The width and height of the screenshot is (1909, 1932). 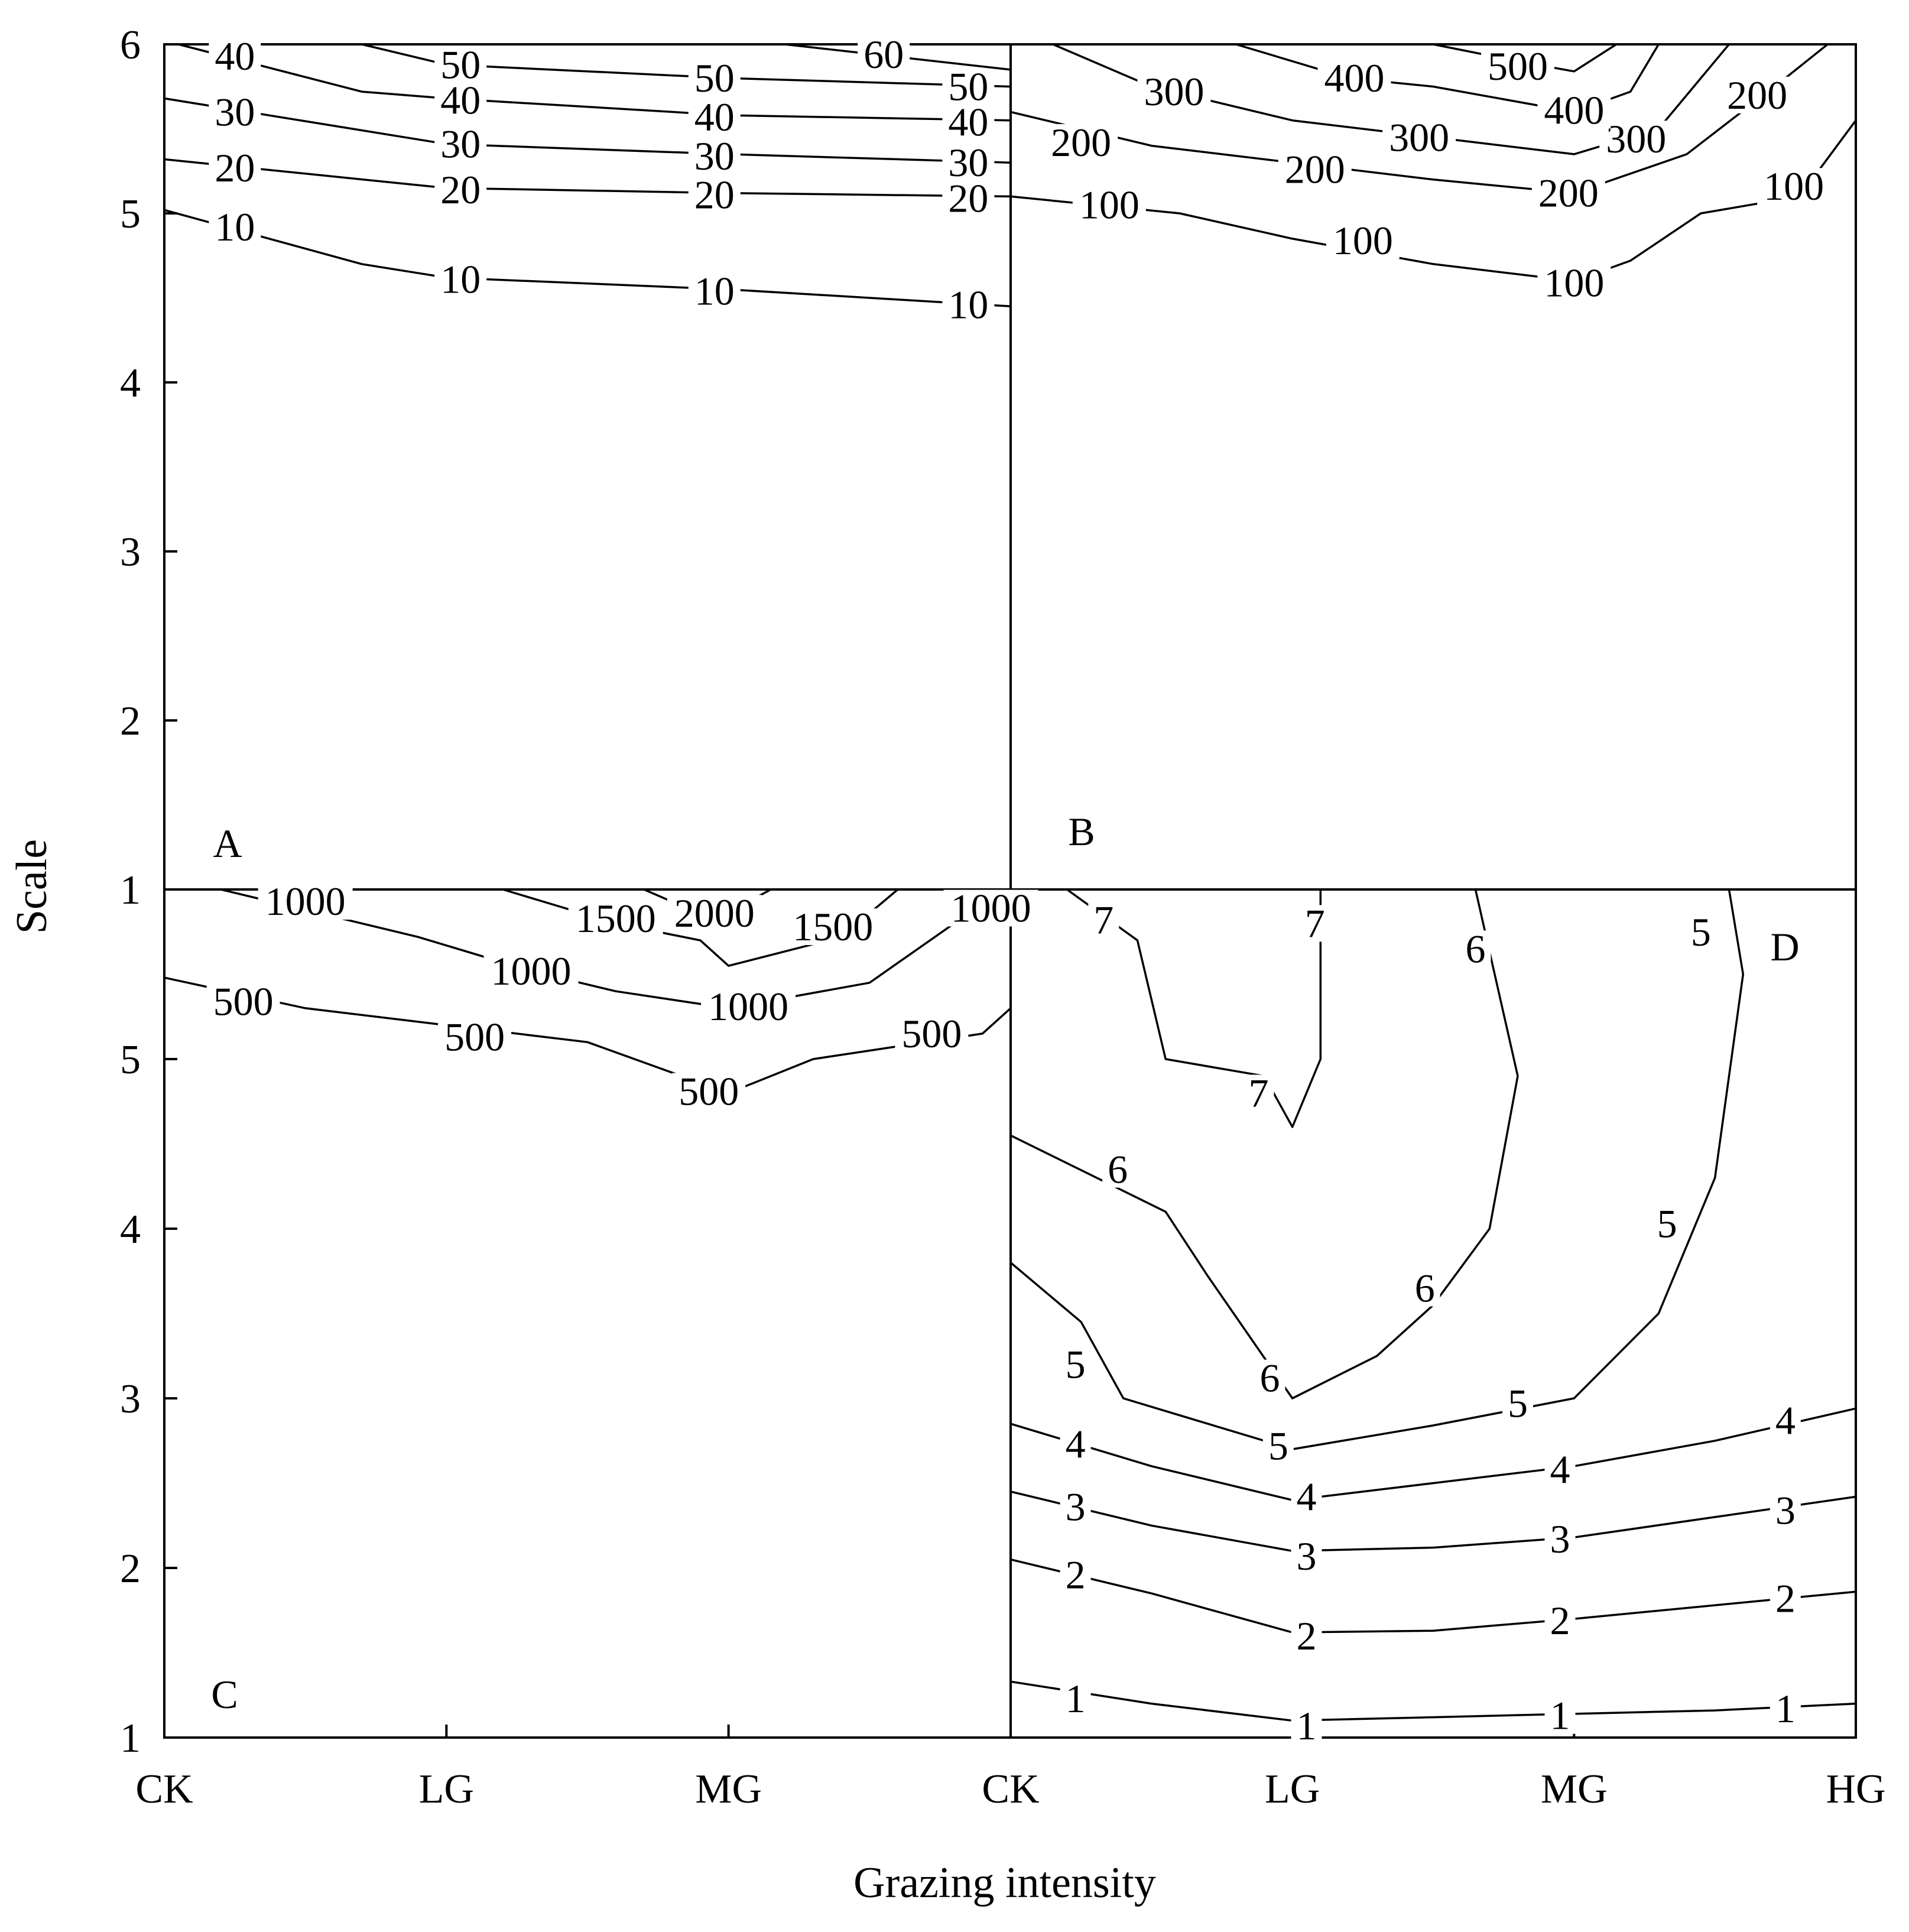 What do you see at coordinates (130, 552) in the screenshot?
I see `y-tick-label: 3` at bounding box center [130, 552].